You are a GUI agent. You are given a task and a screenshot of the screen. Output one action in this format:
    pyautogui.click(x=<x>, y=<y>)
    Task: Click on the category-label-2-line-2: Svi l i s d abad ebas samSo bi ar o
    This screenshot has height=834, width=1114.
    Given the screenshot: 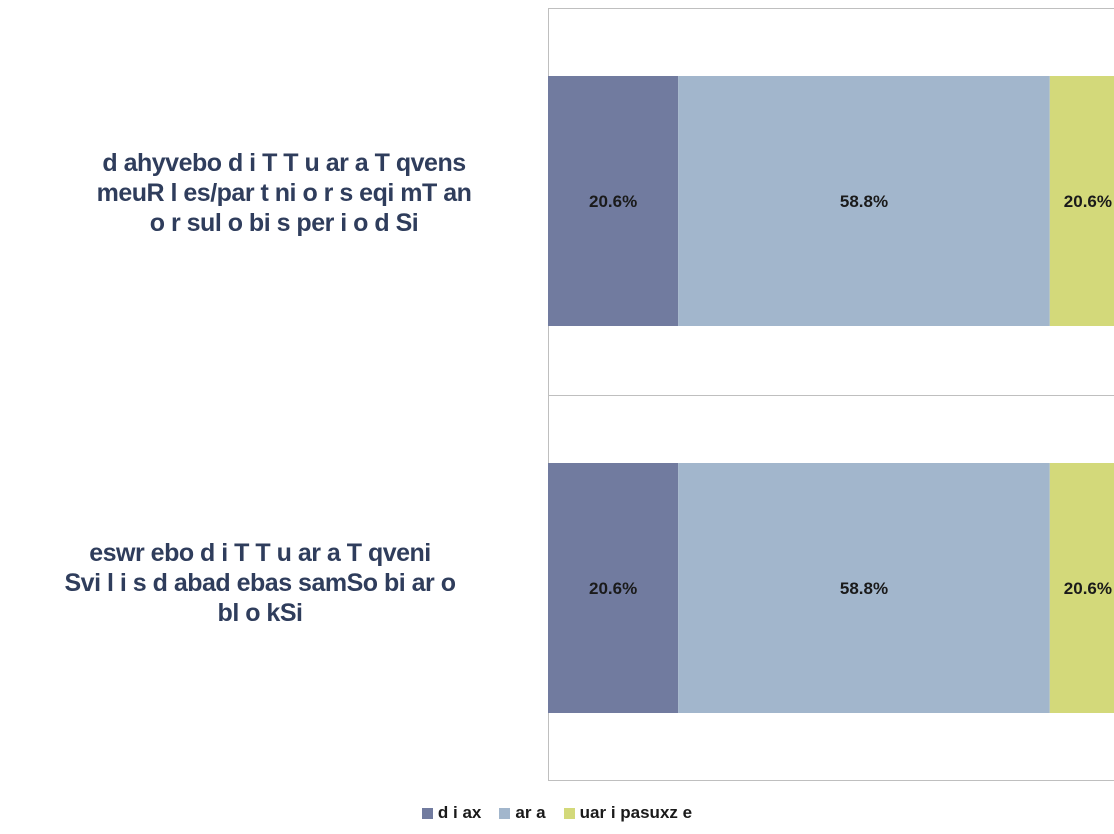 What is the action you would take?
    pyautogui.click(x=260, y=583)
    